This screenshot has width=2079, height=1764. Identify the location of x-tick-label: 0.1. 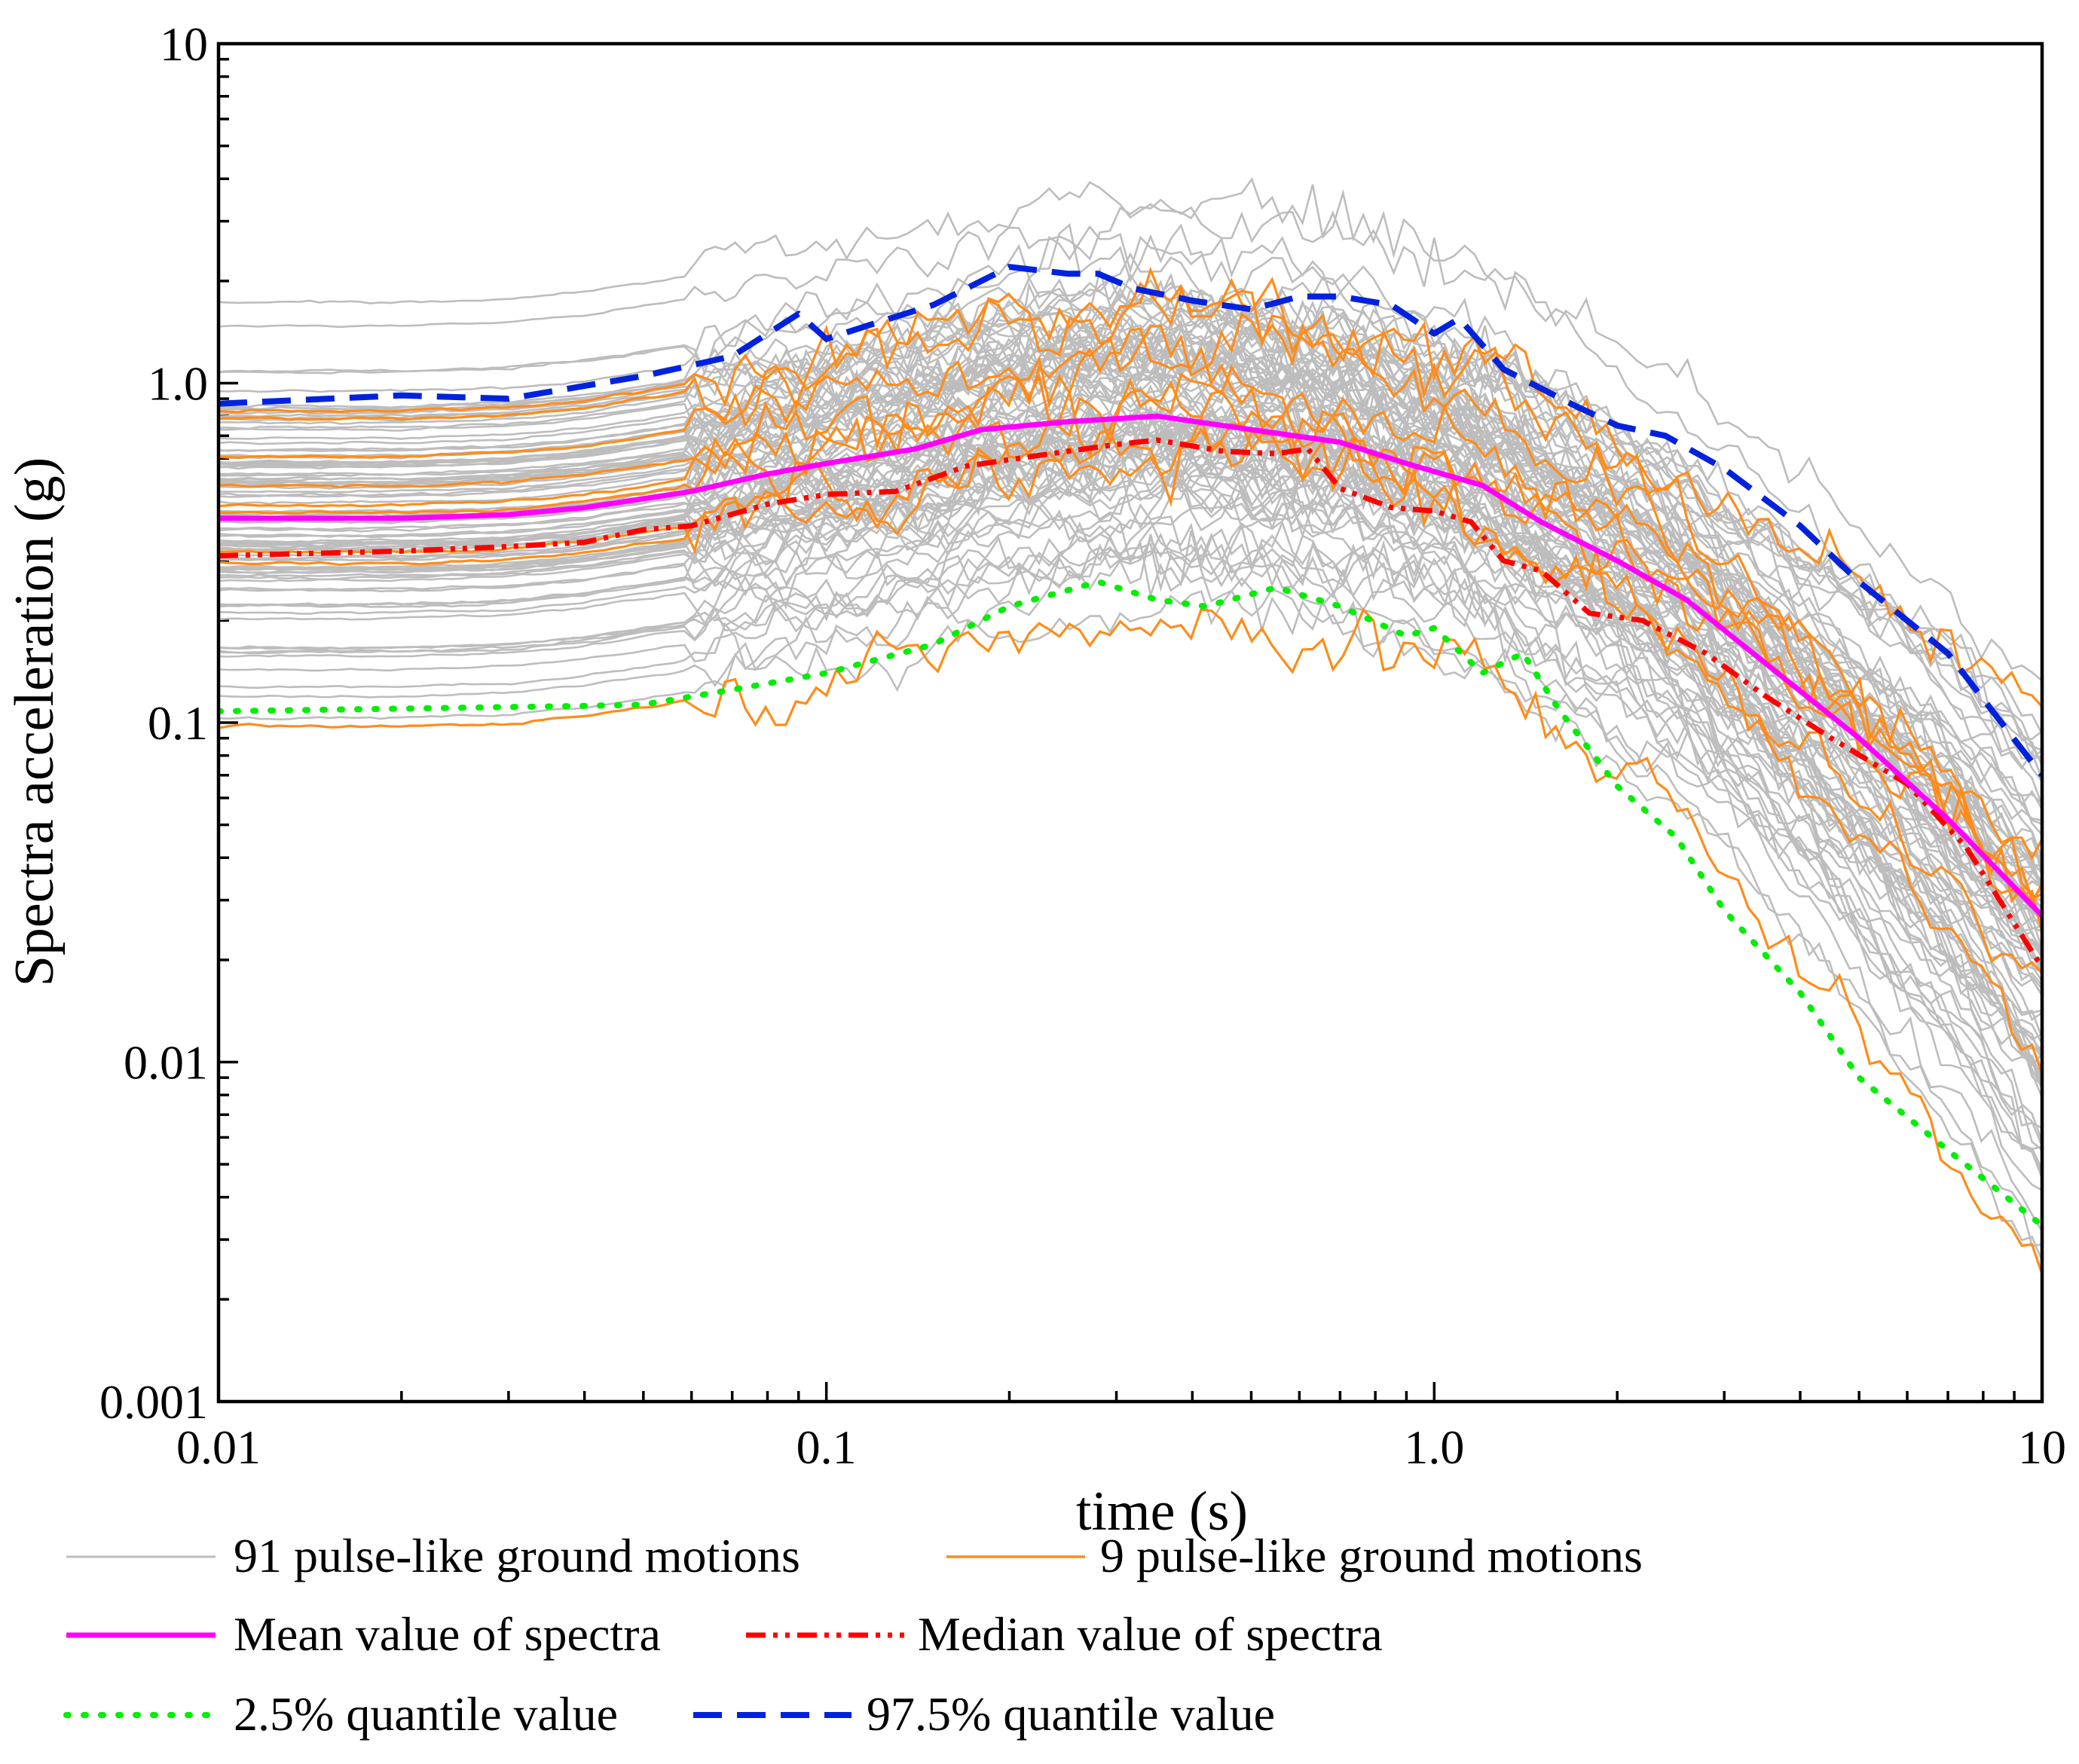
(826, 1447).